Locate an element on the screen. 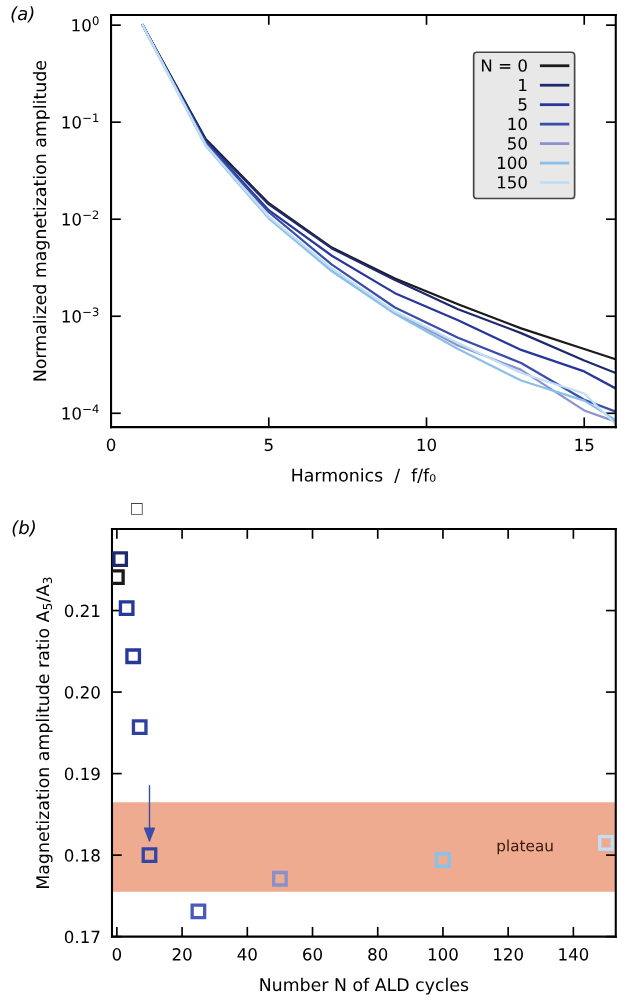 This screenshot has width=617, height=1005. y-tick-label: 0.20 is located at coordinates (82, 692).